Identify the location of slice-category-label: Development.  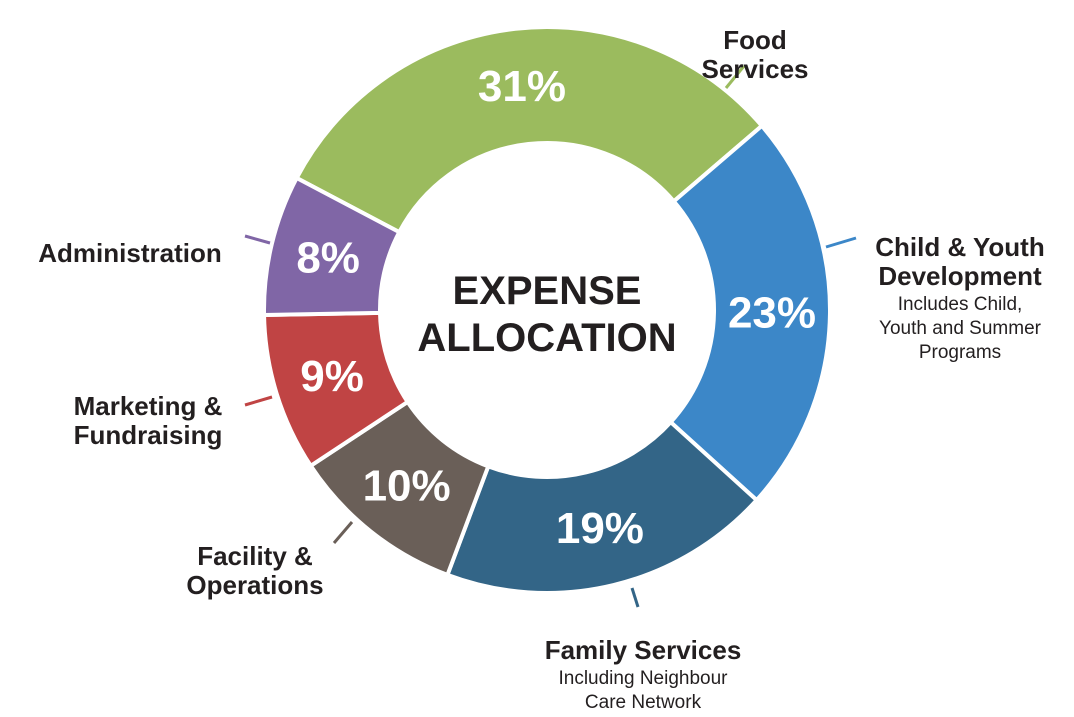
(960, 276).